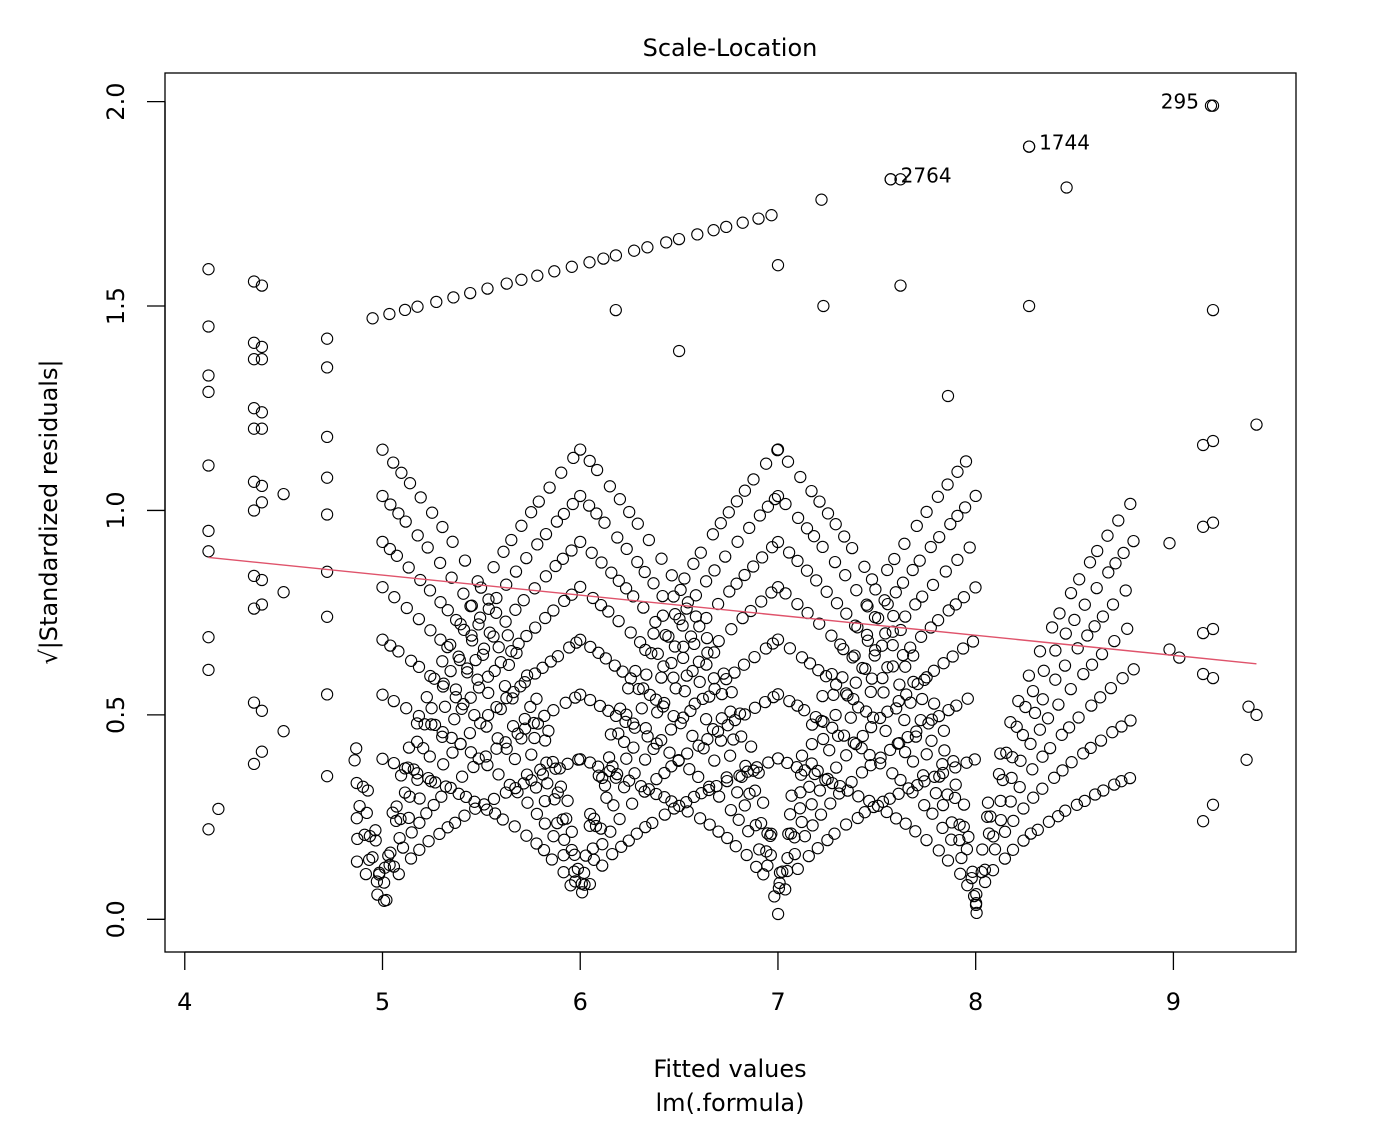 The height and width of the screenshot is (1138, 1375). I want to click on x-tick-label: 5, so click(382, 1002).